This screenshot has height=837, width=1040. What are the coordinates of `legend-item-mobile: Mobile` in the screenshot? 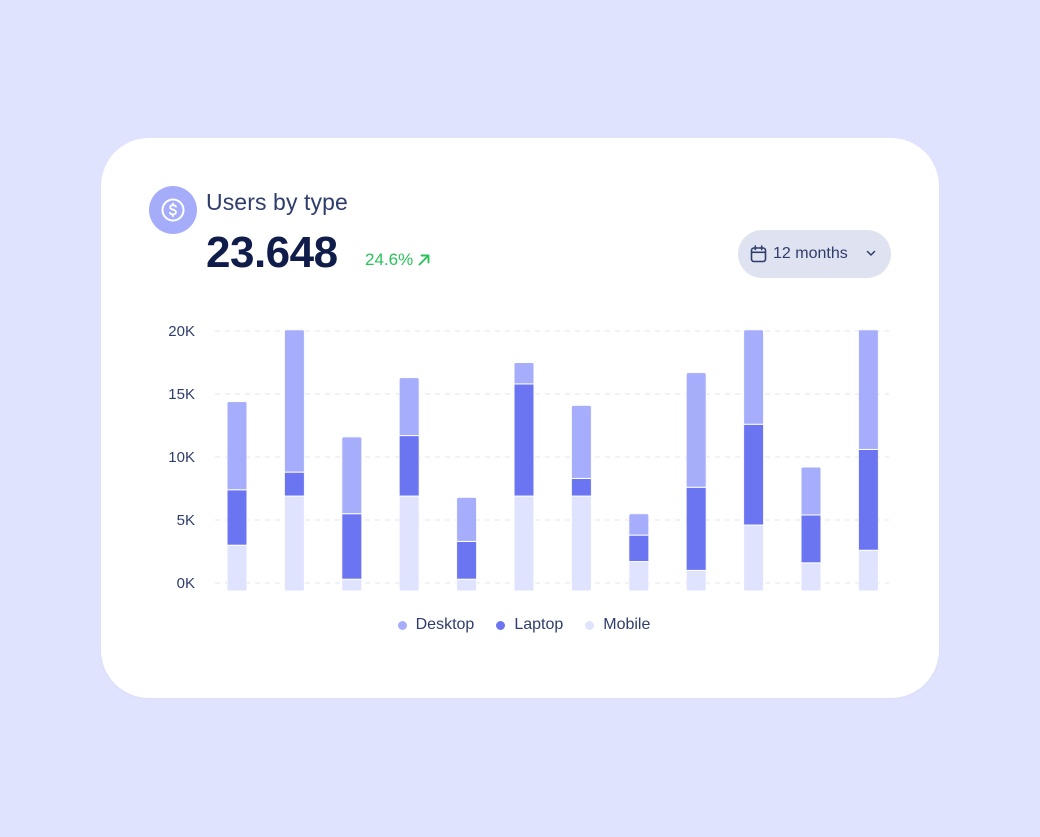 It's located at (617, 625).